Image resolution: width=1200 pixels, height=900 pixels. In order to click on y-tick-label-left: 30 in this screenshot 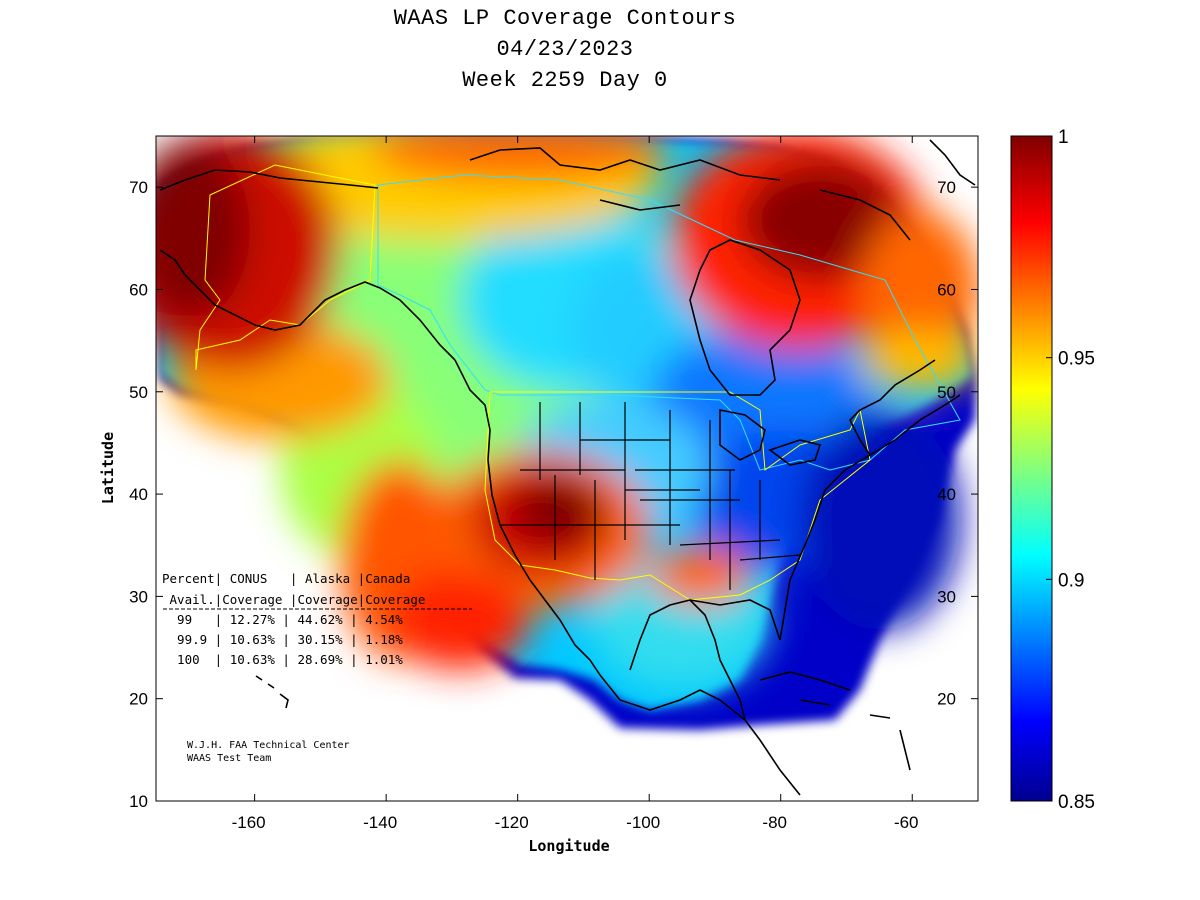, I will do `click(138, 596)`.